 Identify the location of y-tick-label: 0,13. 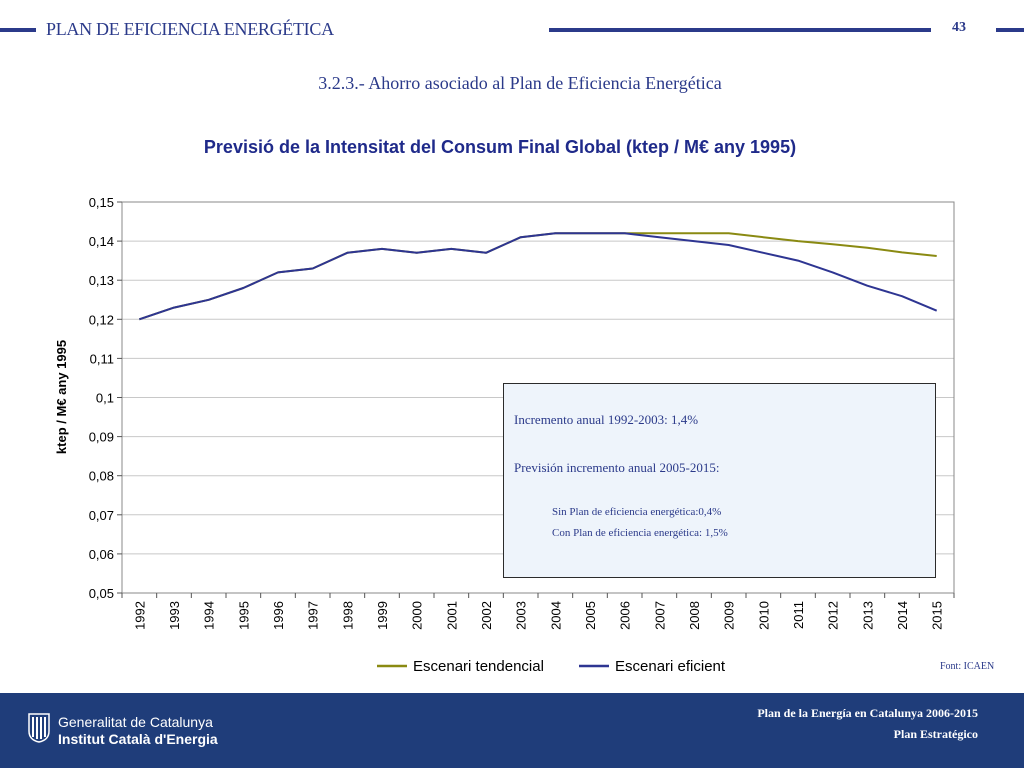
(101, 280).